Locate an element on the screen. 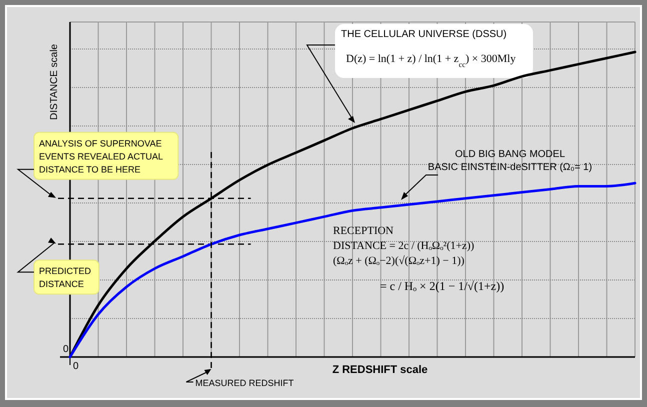  ref-line-label: PREDICTED DISTANCE is located at coordinates (65, 278).